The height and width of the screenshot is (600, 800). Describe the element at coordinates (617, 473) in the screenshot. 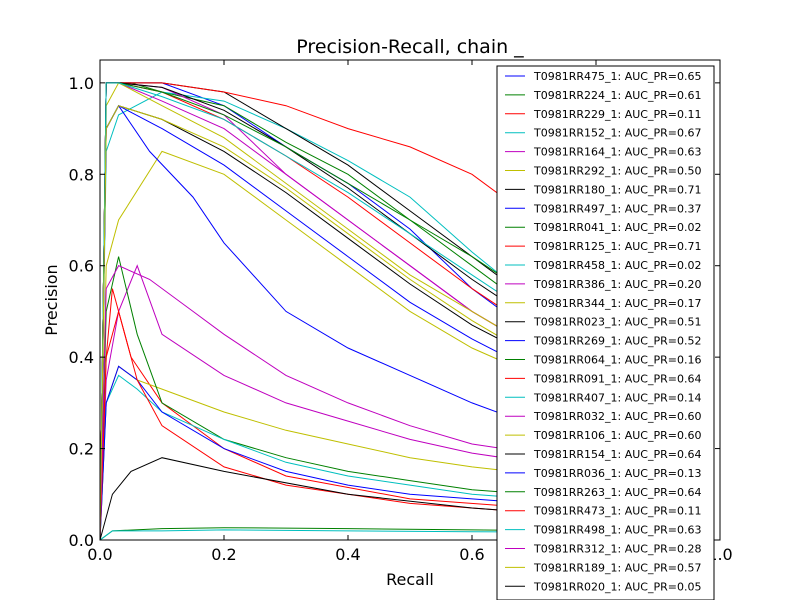

I see `legend-entry: T0981RR036_1: AUC_PR=0.13` at that location.